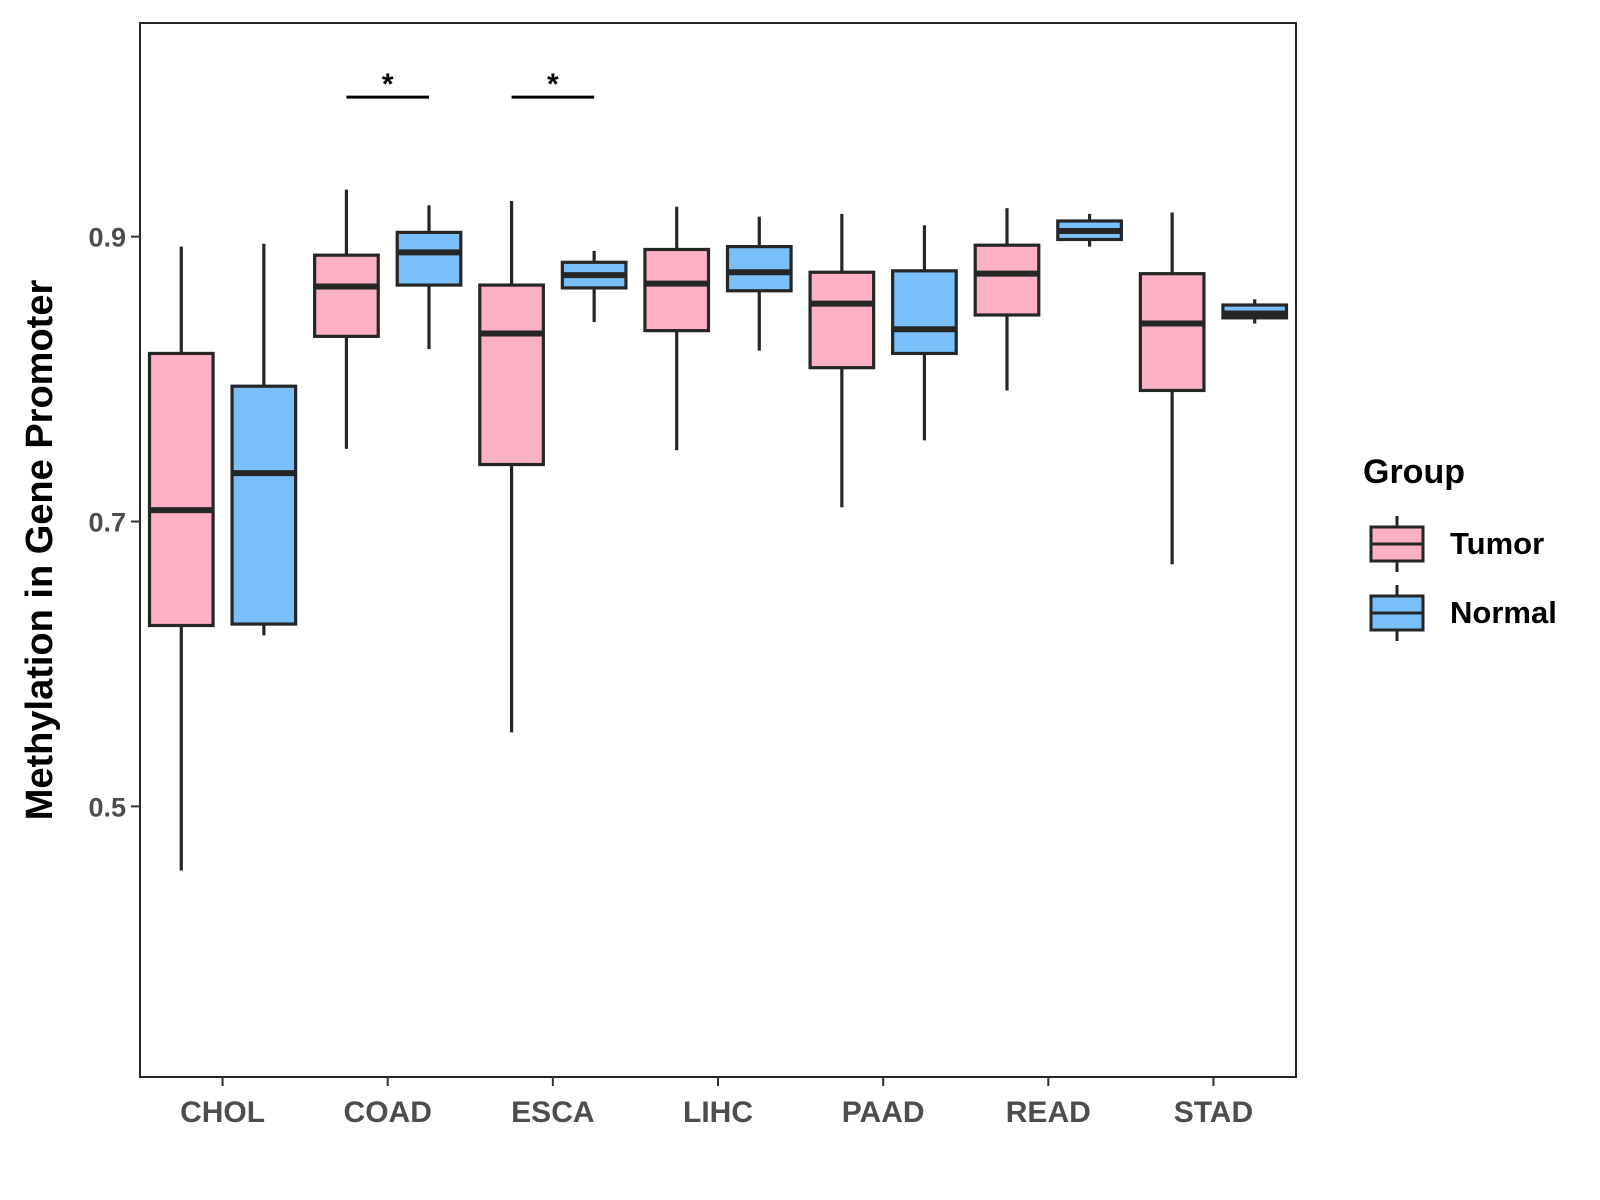 The image size is (1600, 1200). Describe the element at coordinates (1497, 543) in the screenshot. I see `legend-label: Tumor` at that location.